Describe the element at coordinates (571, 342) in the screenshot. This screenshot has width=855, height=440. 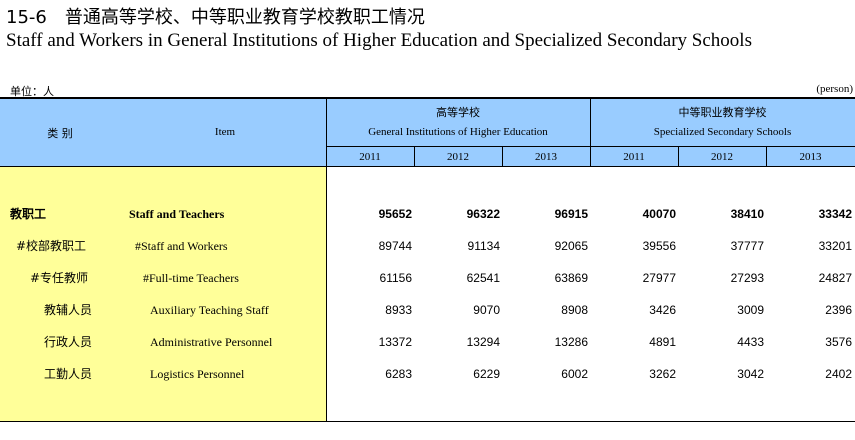
I see `cell-value: 13286` at that location.